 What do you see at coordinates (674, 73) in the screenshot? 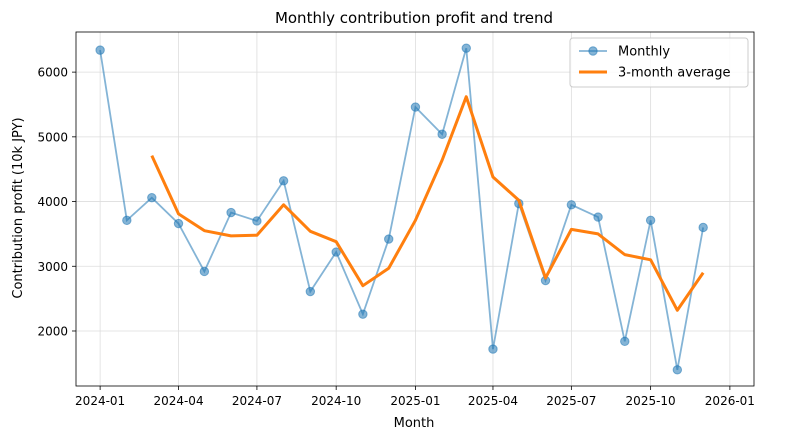
I see `legend-average-label: 3-month average` at bounding box center [674, 73].